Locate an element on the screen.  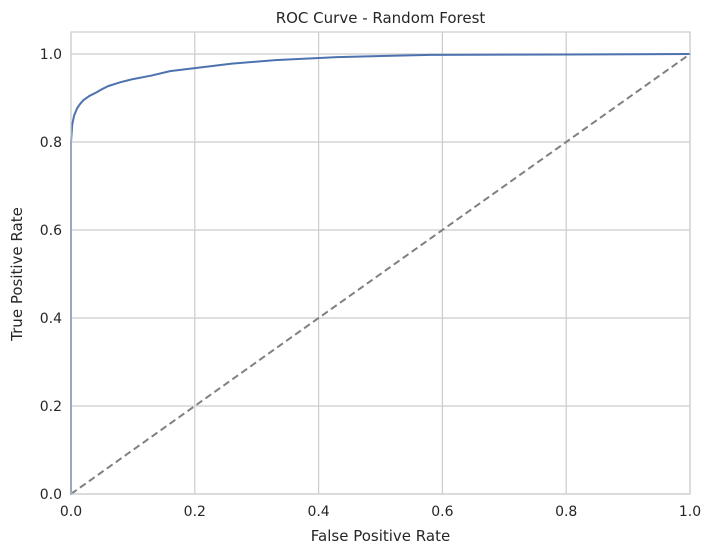
x-tick-label: 0.6 is located at coordinates (442, 512).